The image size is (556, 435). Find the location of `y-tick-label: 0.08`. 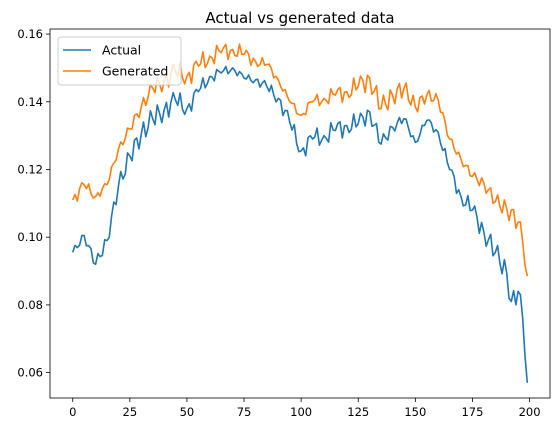

y-tick-label: 0.08 is located at coordinates (30, 305).